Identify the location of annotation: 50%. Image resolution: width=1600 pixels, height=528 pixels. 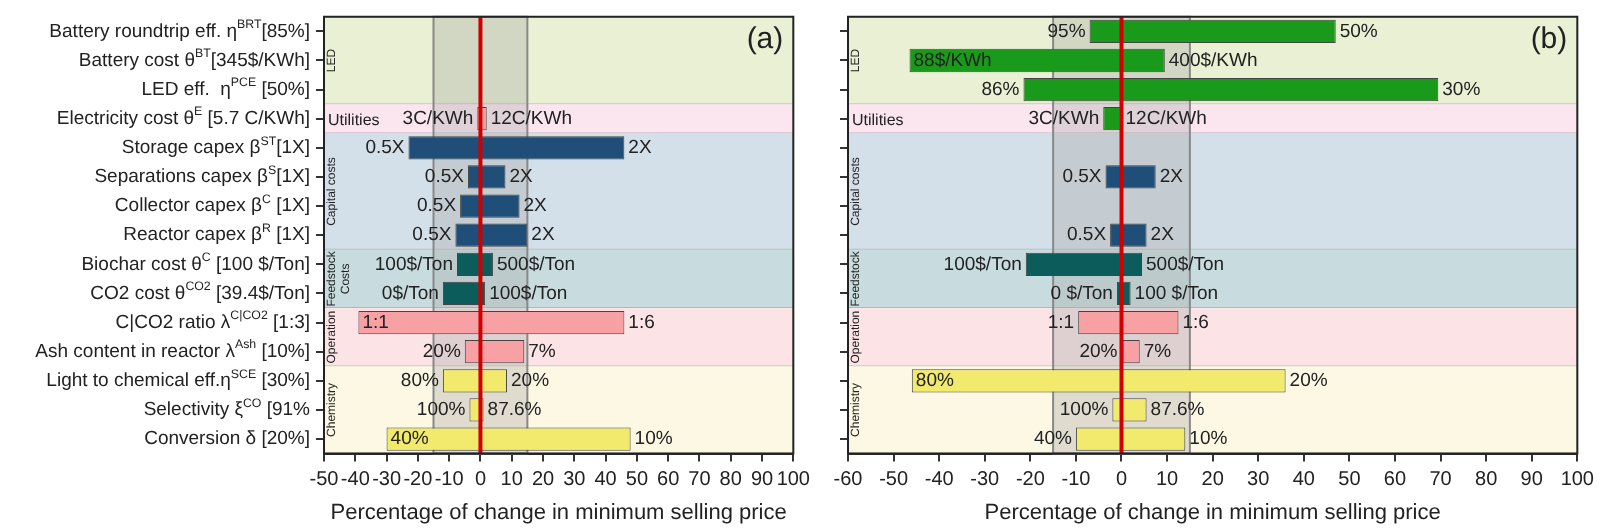
(1359, 31).